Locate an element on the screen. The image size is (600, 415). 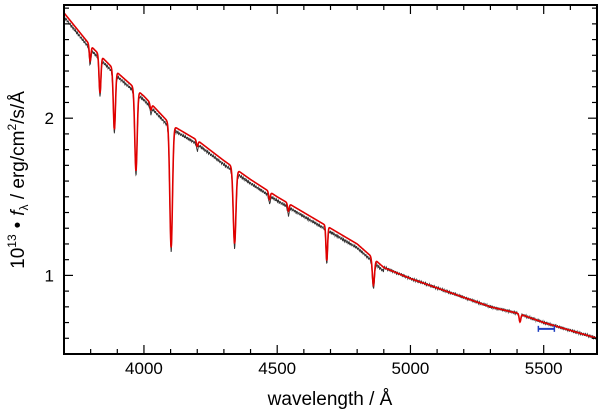
y-label-unit-b: /s/Å is located at coordinates (18, 107).